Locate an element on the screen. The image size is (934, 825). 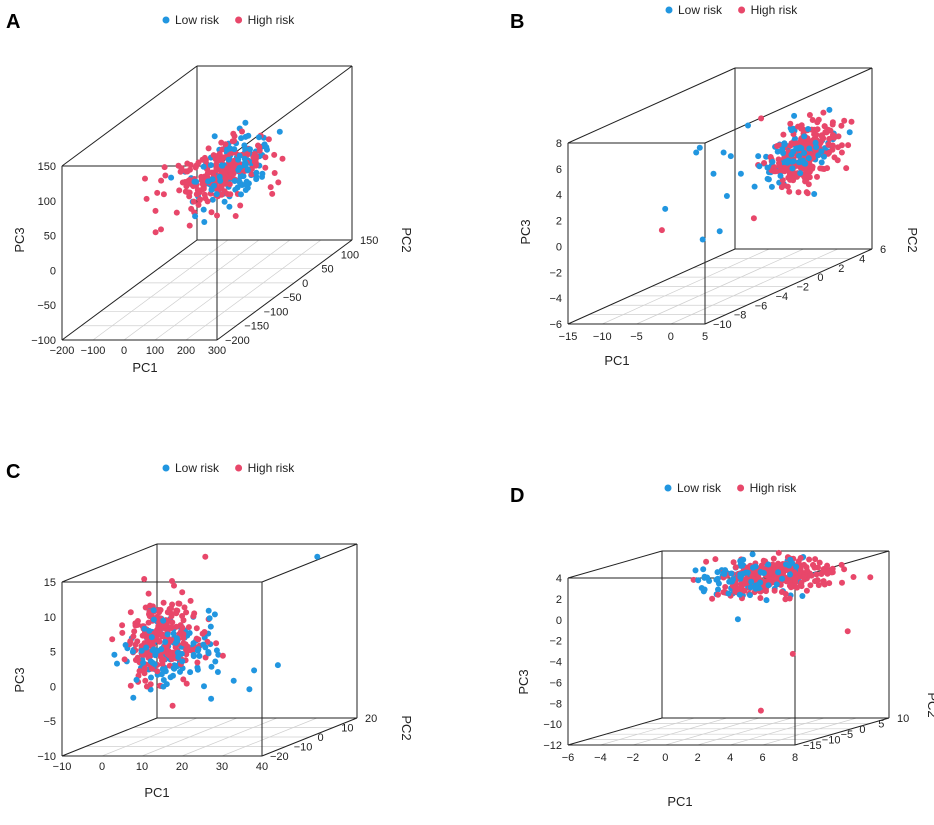
z-tick-label: 2 is located at coordinates (559, 222).